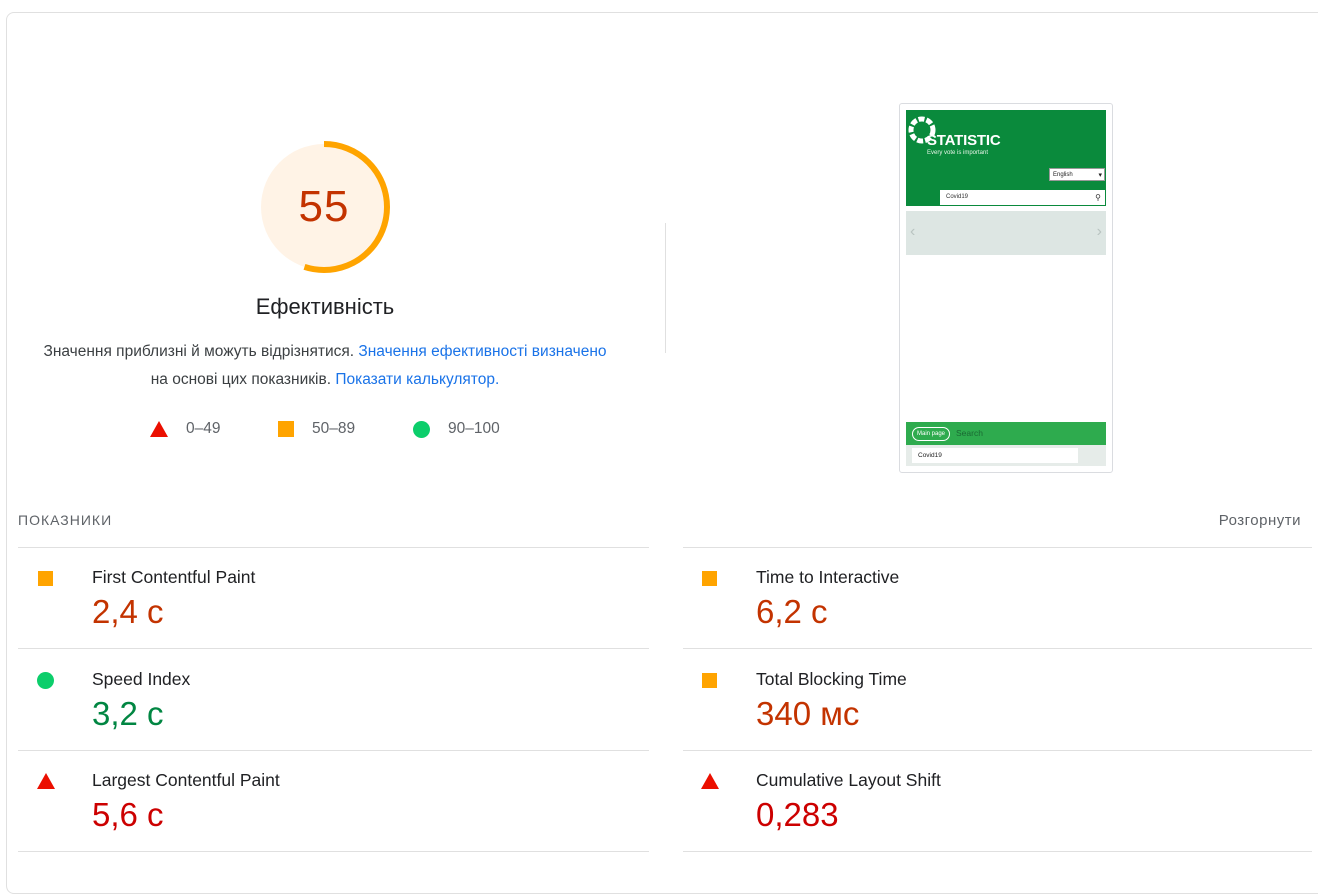 Image resolution: width=1318 pixels, height=894 pixels. Describe the element at coordinates (1001, 613) in the screenshot. I see `metric-time-to-interactive: Time to Interactive 6,2 с` at that location.